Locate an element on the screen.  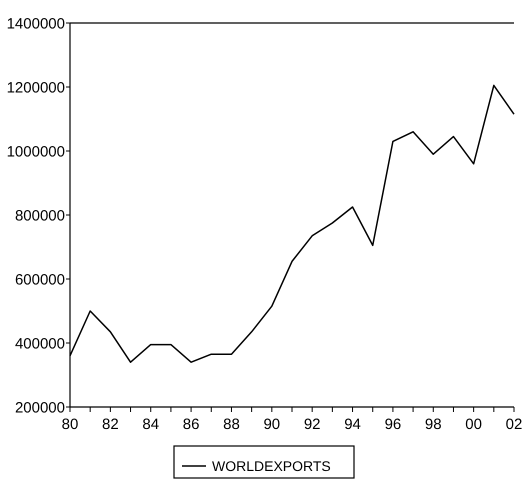
y-tick-label: 600000 is located at coordinates (39, 279).